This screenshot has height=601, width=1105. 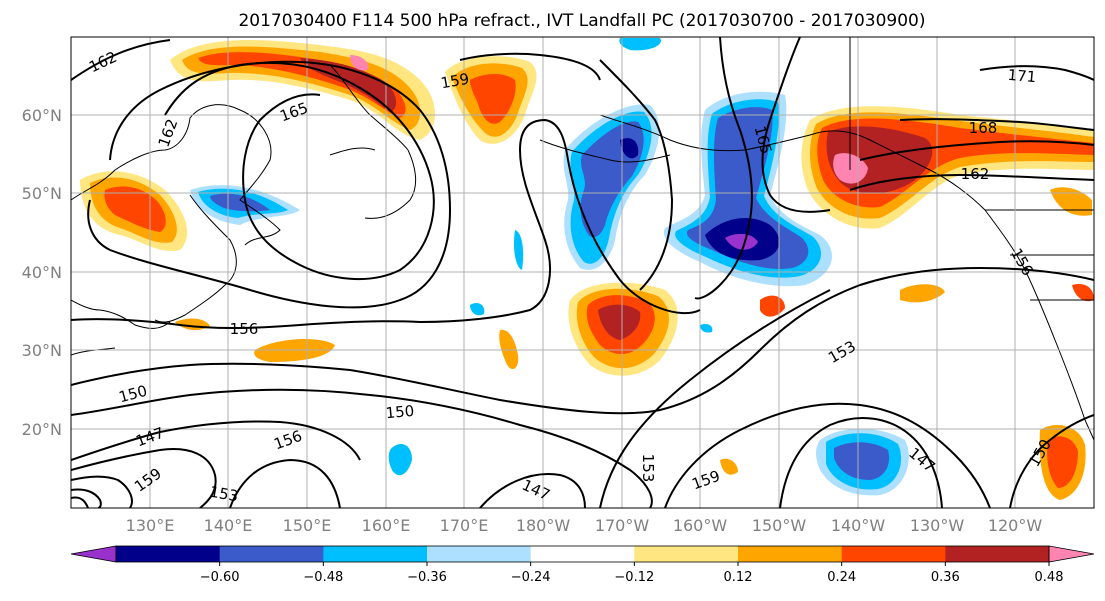 What do you see at coordinates (1049, 577) in the screenshot?
I see `colorbar-tick-label: 0.48` at bounding box center [1049, 577].